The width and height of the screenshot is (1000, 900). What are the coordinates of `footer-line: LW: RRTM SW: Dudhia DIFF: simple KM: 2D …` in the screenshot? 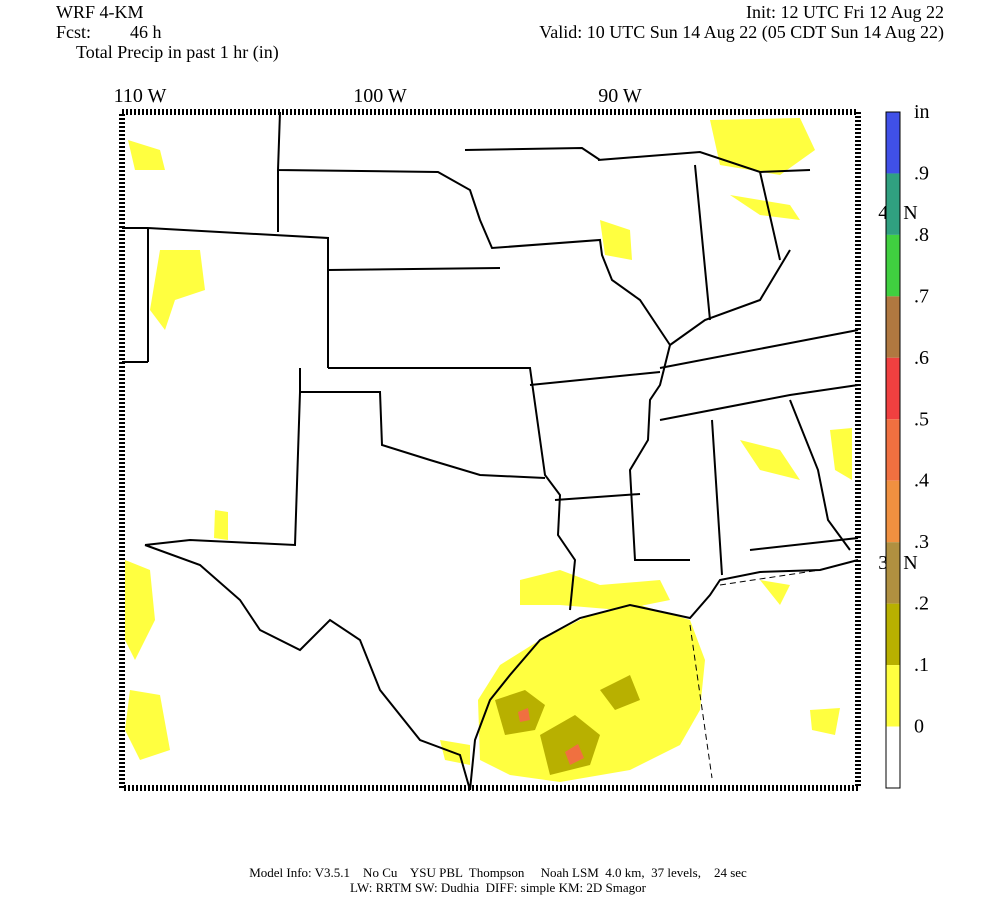 It's located at (498, 887).